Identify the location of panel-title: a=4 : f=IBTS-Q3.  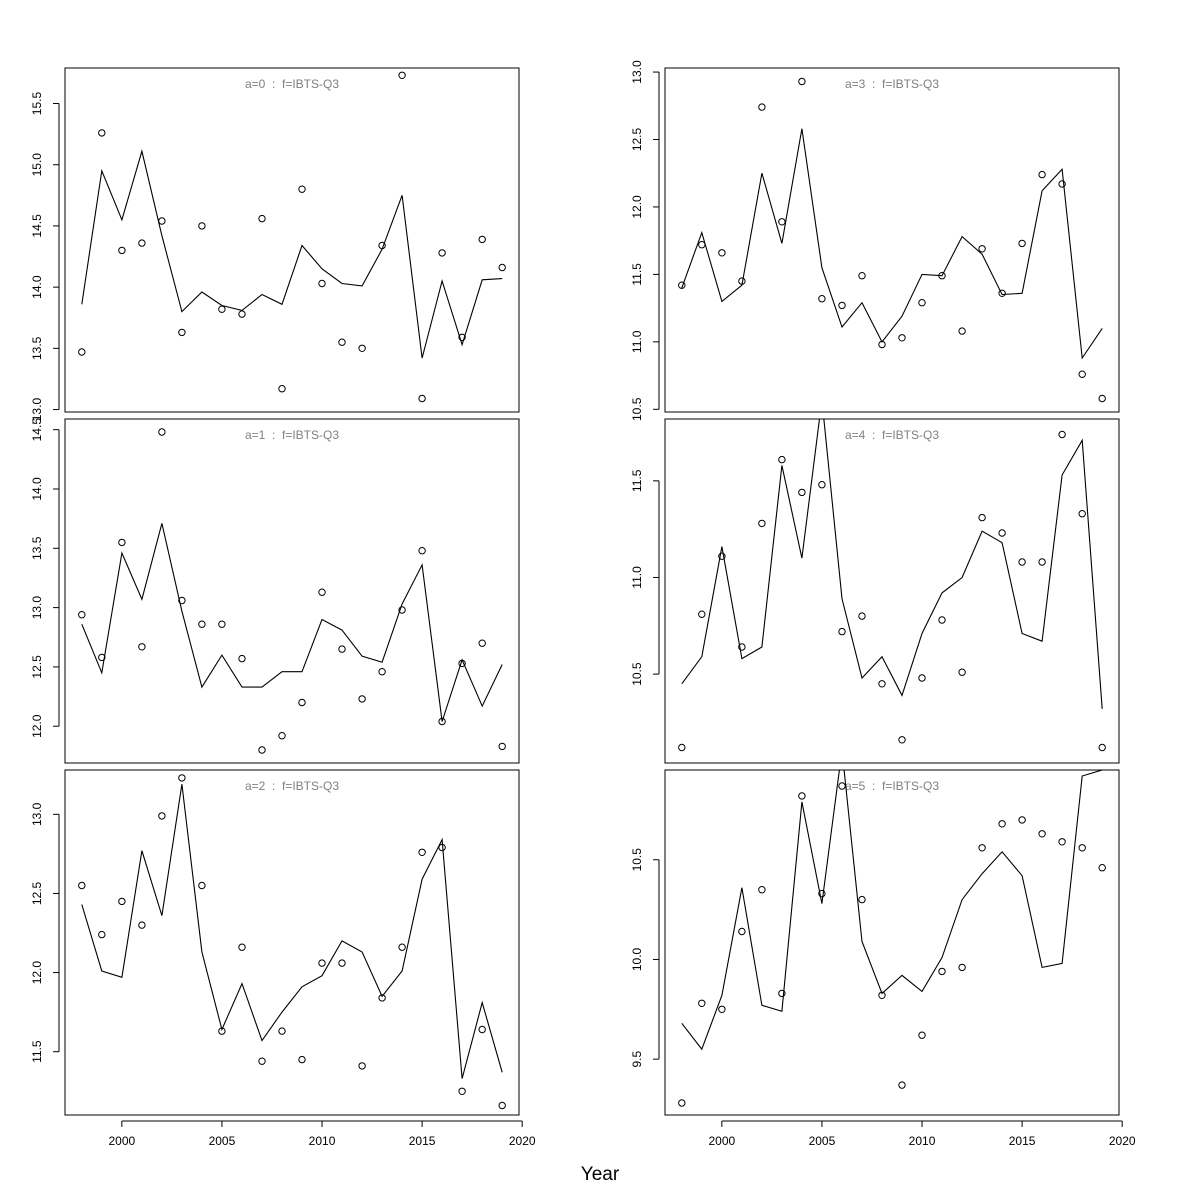
(892, 435).